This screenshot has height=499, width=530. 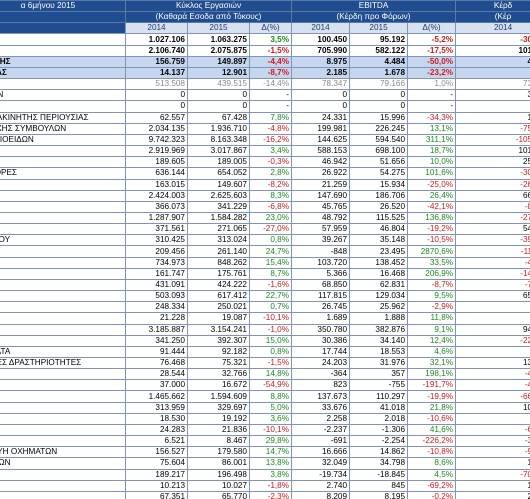 I want to click on table-cell: 101.695, so click(x=492, y=50).